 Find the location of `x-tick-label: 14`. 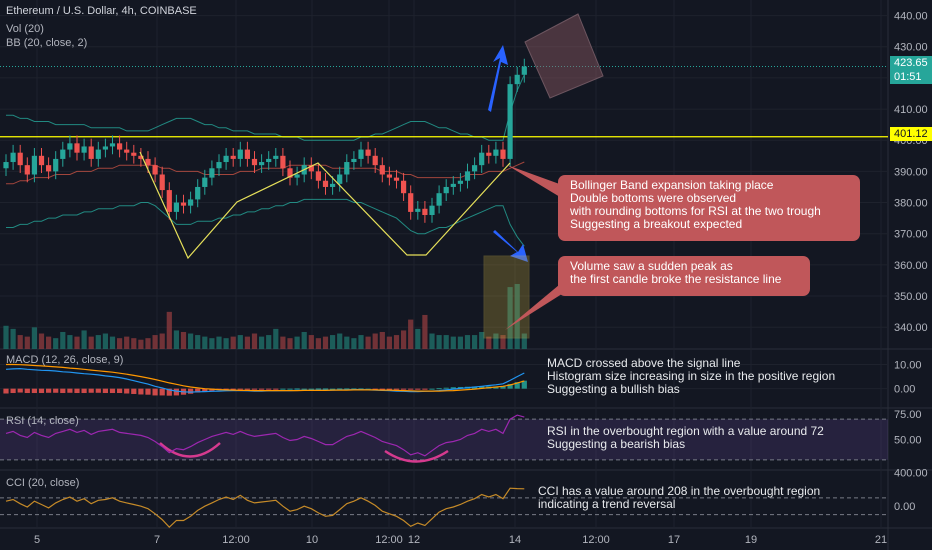

x-tick-label: 14 is located at coordinates (515, 540).